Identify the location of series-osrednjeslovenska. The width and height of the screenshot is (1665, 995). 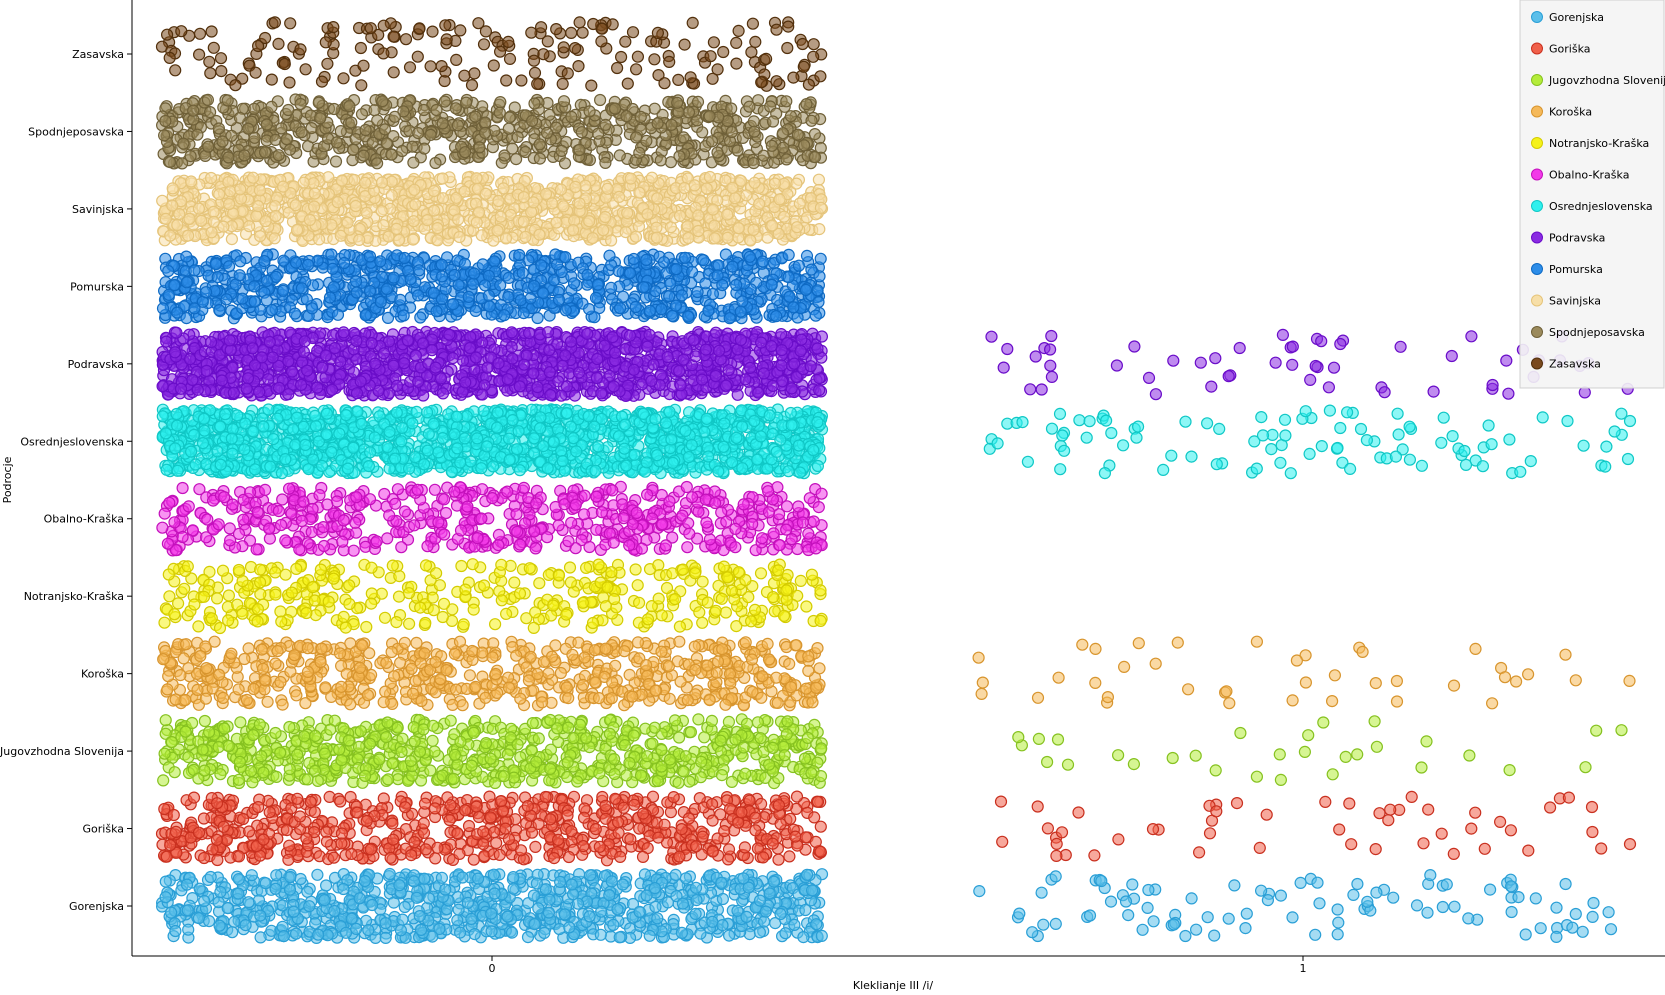
(896, 441).